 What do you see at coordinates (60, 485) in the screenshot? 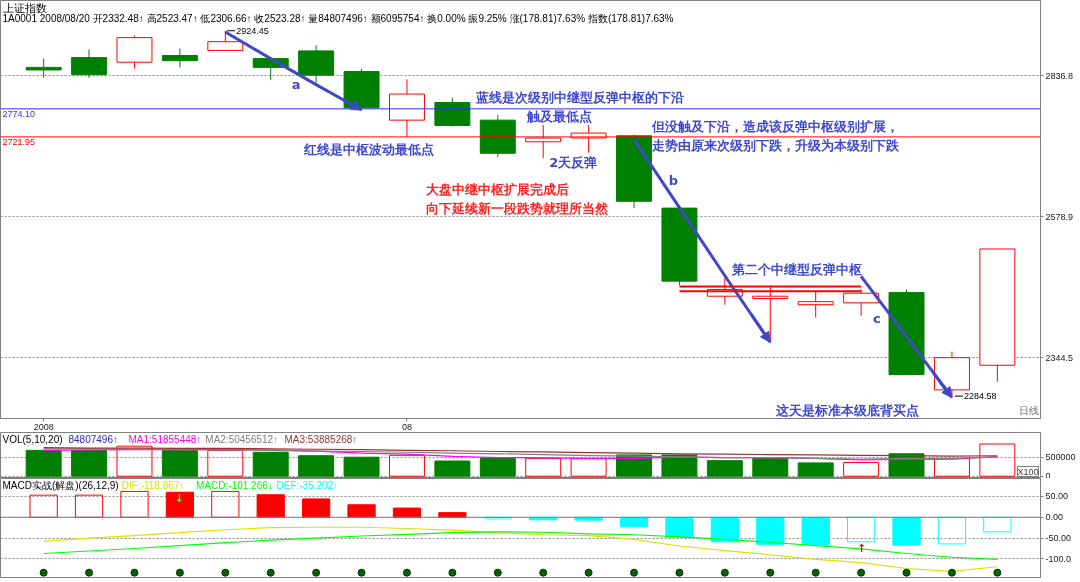
I see `chart-title: MACD实战(解盘)(26,12,9)` at bounding box center [60, 485].